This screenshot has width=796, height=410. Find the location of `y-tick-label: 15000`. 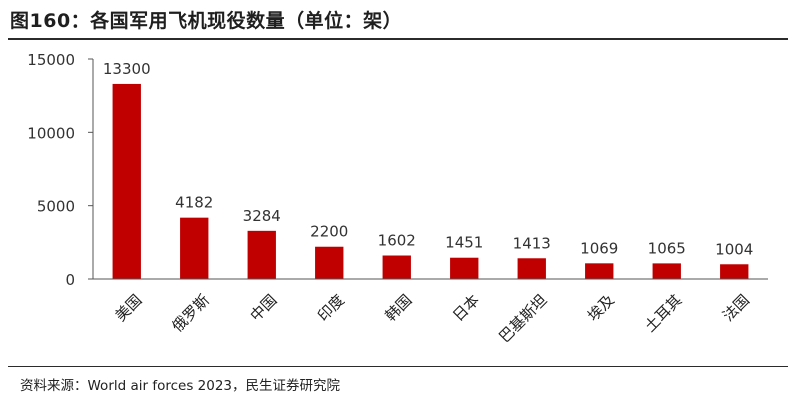

y-tick-label: 15000 is located at coordinates (51, 60).